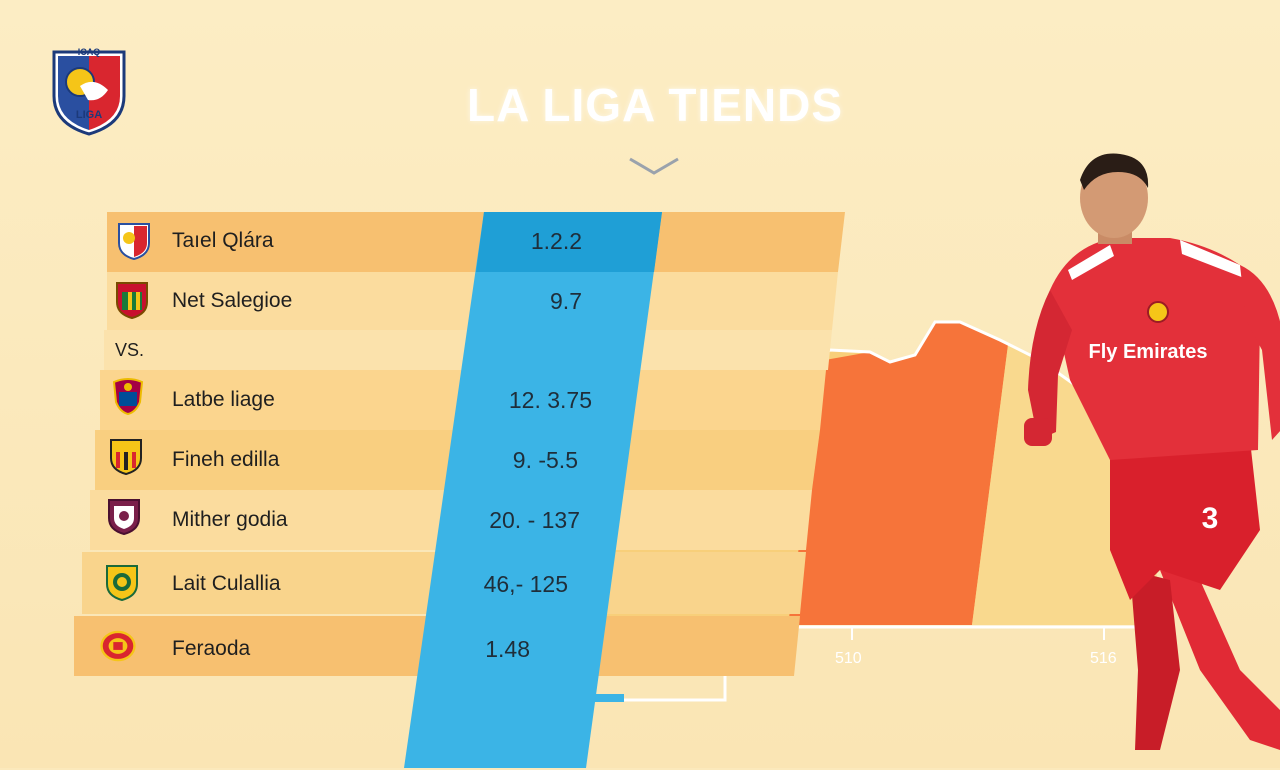 The image size is (1280, 770). I want to click on team-name: Latbe liage, so click(223, 399).